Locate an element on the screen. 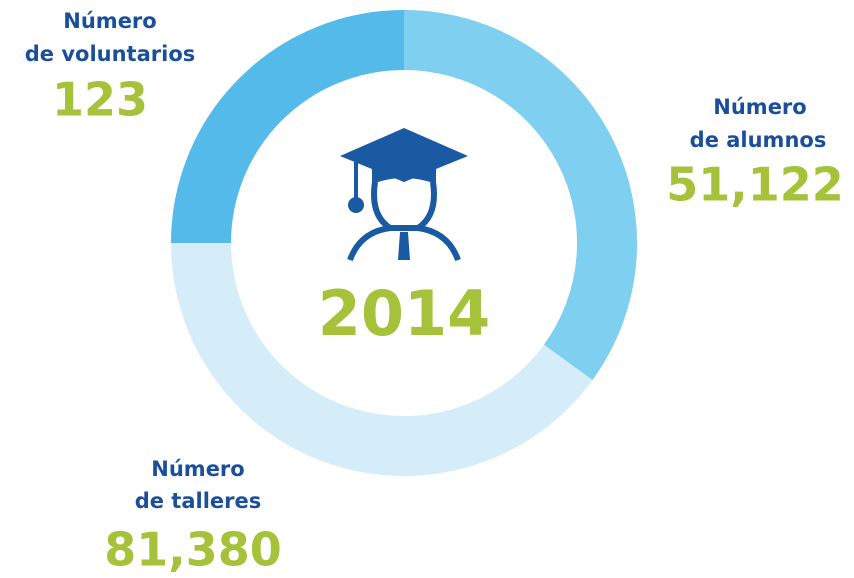 The image size is (854, 578). stat-label: de talleres is located at coordinates (198, 501).